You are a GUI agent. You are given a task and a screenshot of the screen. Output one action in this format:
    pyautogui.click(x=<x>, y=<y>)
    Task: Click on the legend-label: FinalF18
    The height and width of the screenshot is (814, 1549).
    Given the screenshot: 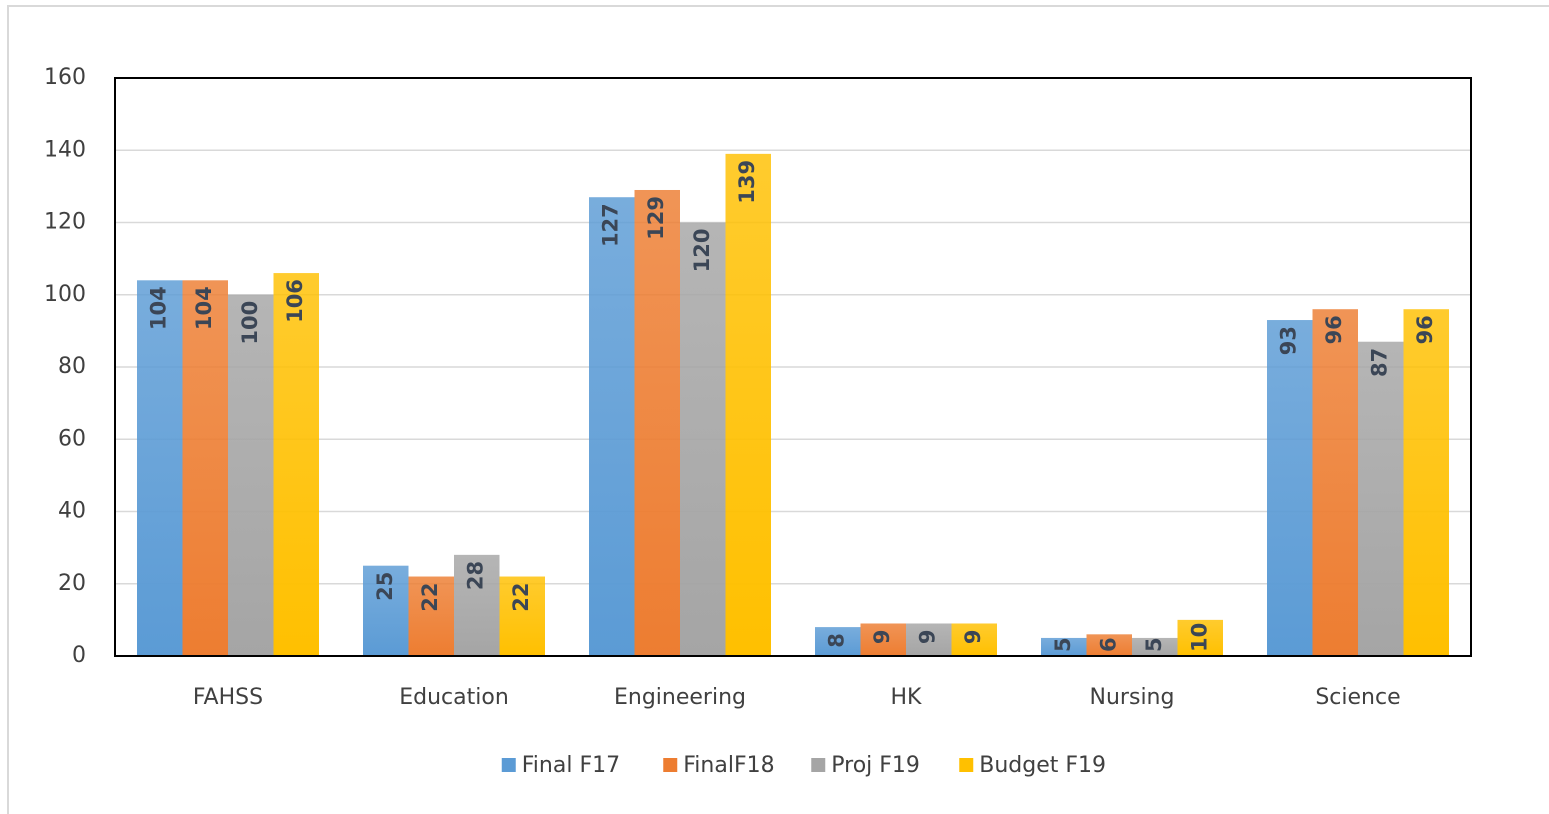 What is the action you would take?
    pyautogui.click(x=728, y=765)
    